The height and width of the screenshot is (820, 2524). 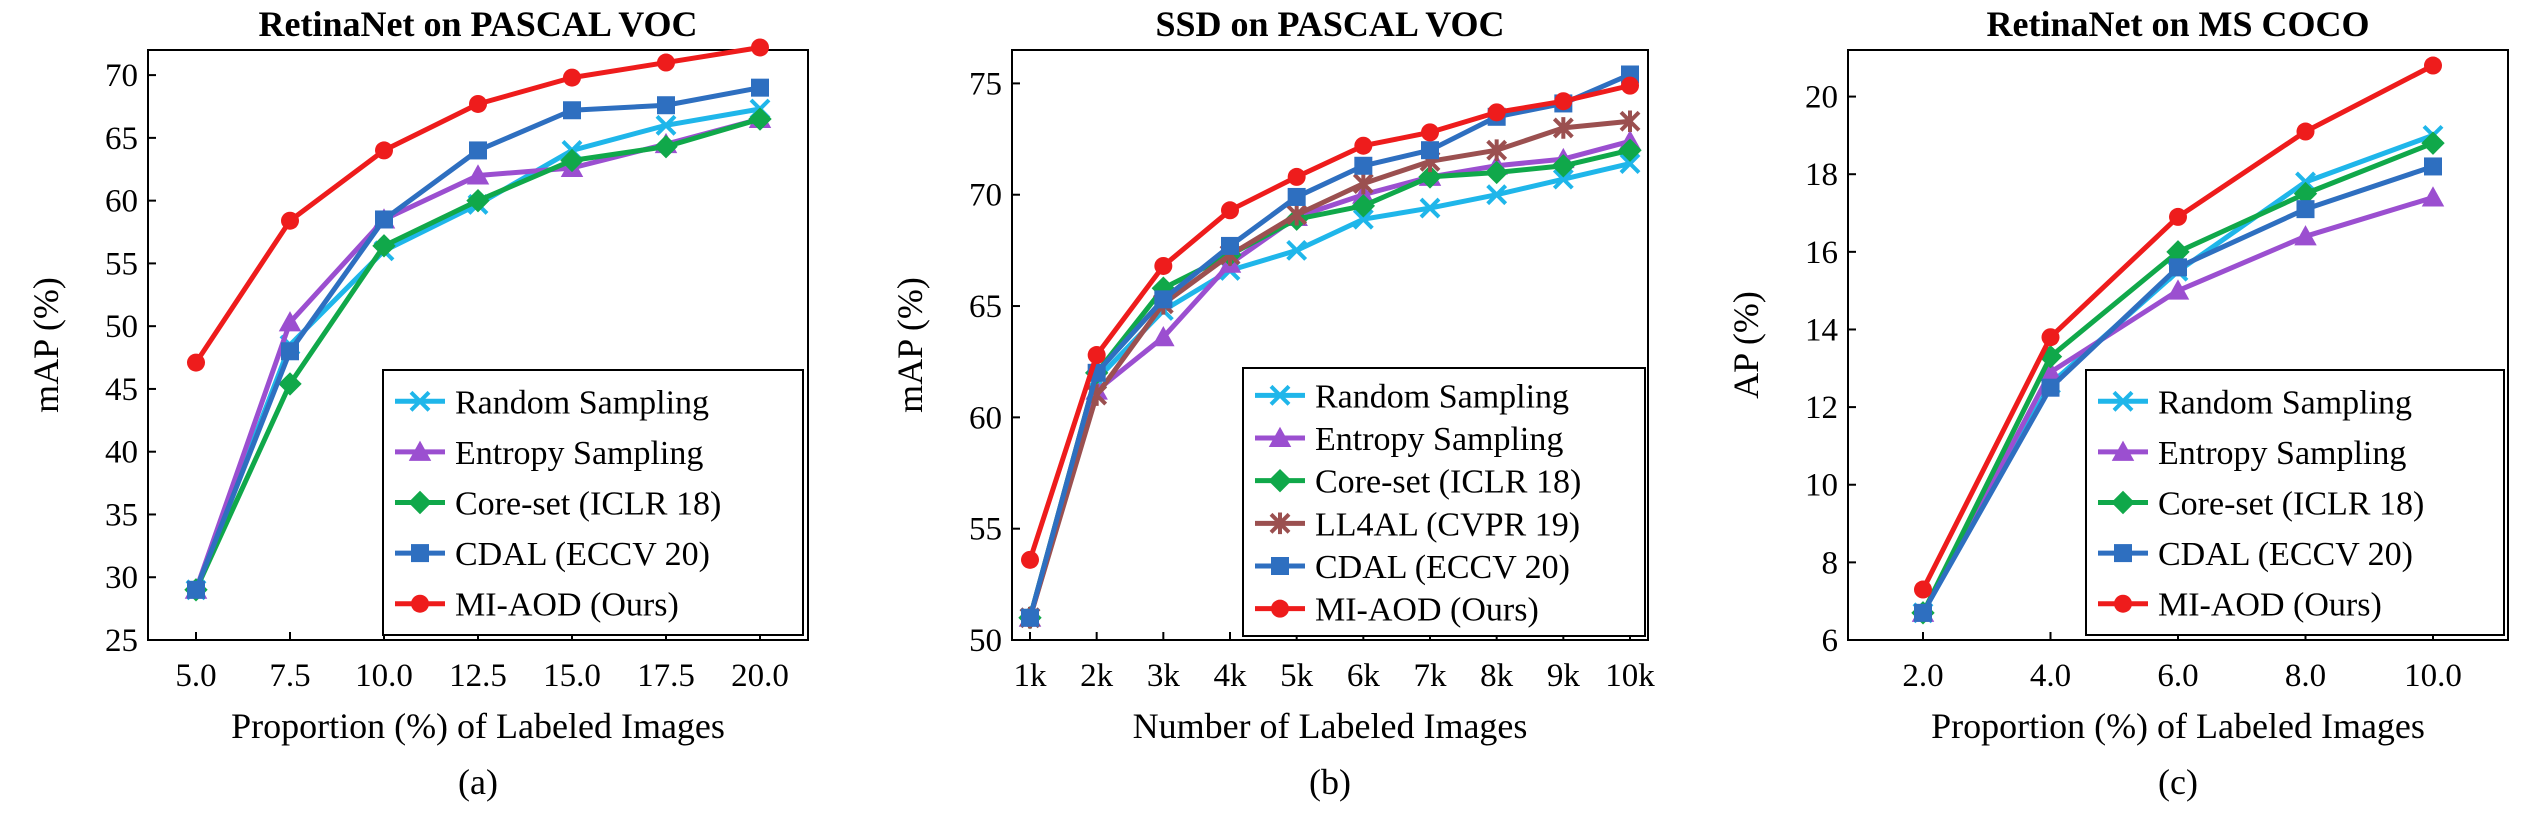 I want to click on x-tick-label: 2k, so click(x=1097, y=676).